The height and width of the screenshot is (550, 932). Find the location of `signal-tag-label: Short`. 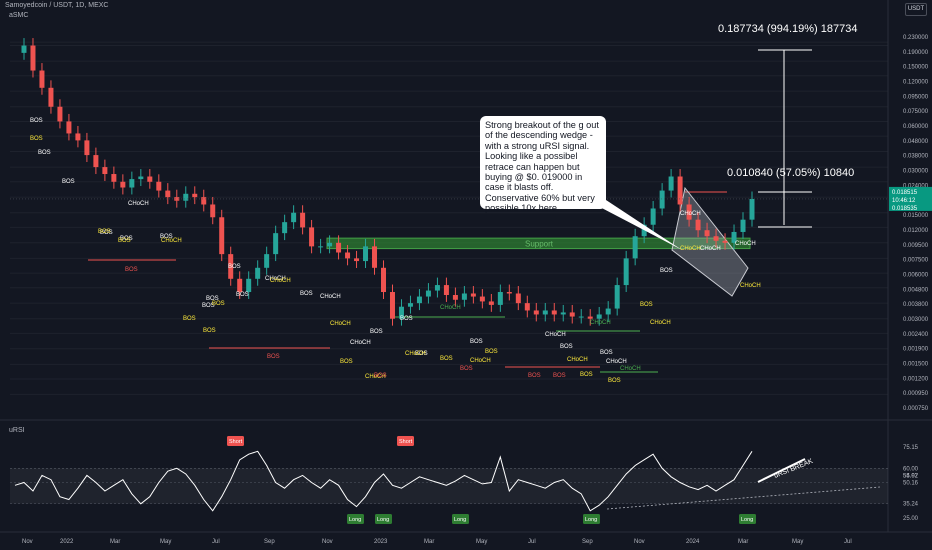

signal-tag-label: Short is located at coordinates (236, 442).